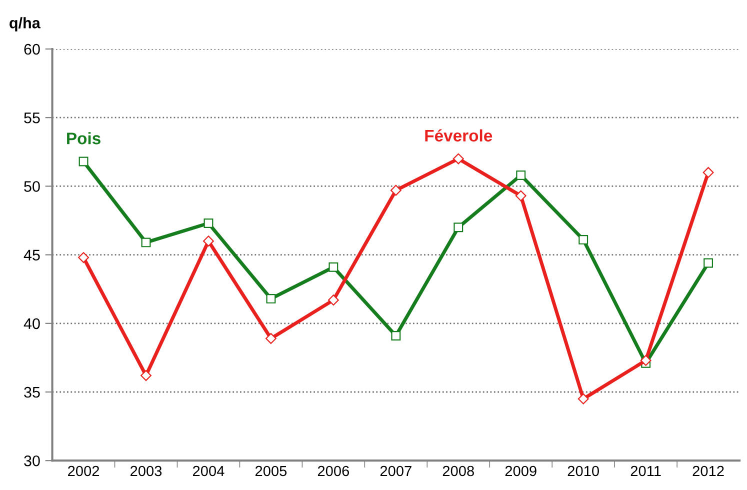  I want to click on y-tick-label: 40, so click(32, 324).